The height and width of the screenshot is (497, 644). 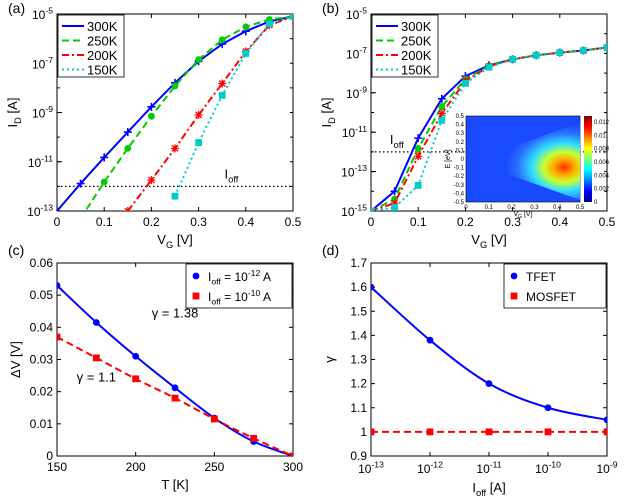 I want to click on x-axis-label: T [K], so click(x=174, y=484).